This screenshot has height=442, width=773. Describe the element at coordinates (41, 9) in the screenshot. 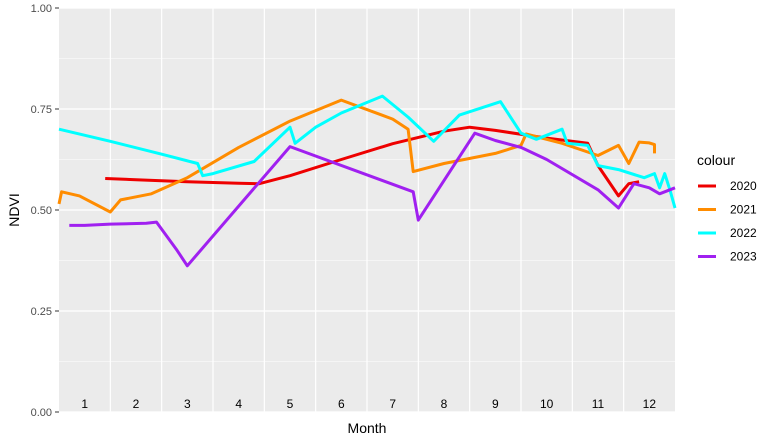

I see `y-tick-label: 1.00` at that location.